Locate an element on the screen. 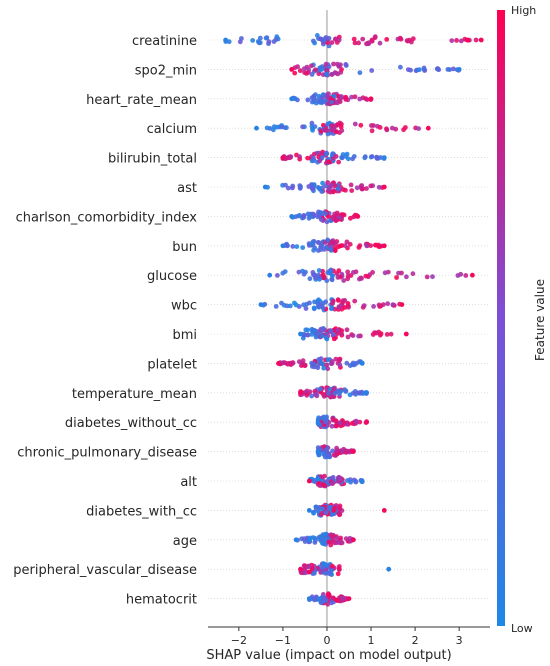  x-ticks: −2 −1 0 1 2 3 is located at coordinates (347, 637).